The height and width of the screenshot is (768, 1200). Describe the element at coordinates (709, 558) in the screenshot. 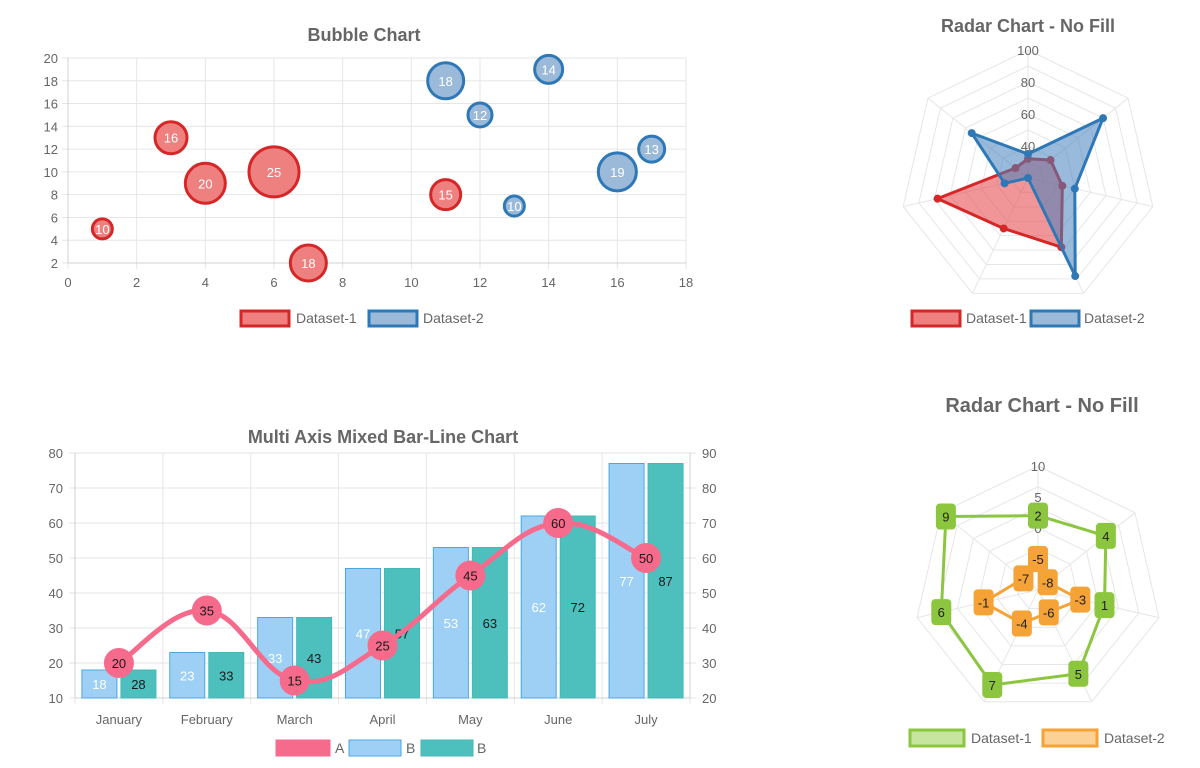

I see `y-right-tick-label: 60` at that location.